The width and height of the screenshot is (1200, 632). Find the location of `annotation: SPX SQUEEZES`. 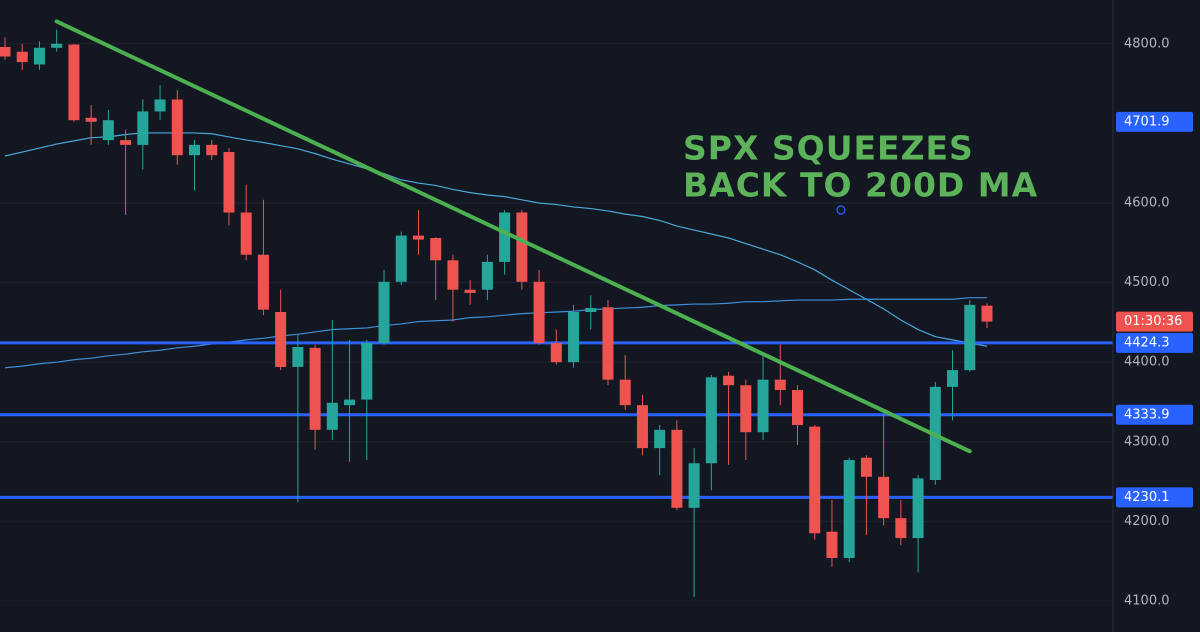

annotation: SPX SQUEEZES is located at coordinates (828, 148).